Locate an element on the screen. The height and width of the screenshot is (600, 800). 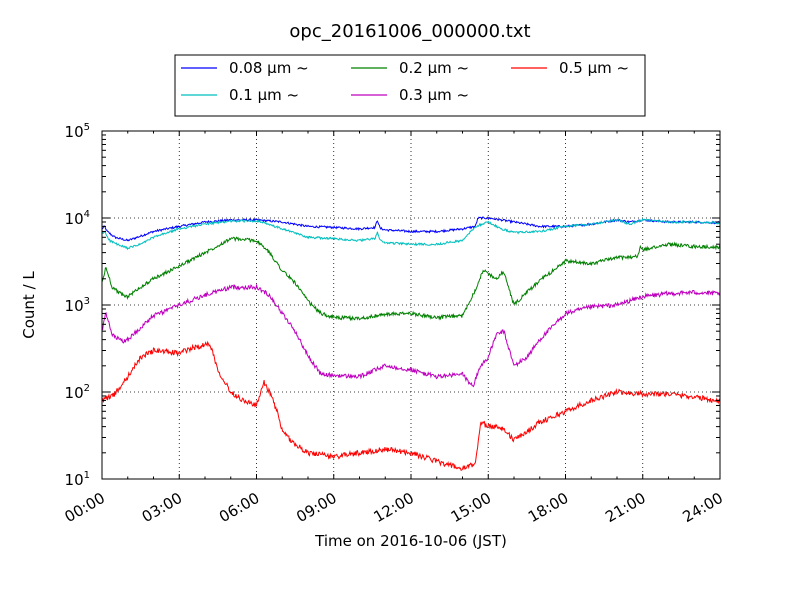
x-tick-label: 06:00 is located at coordinates (239, 507).